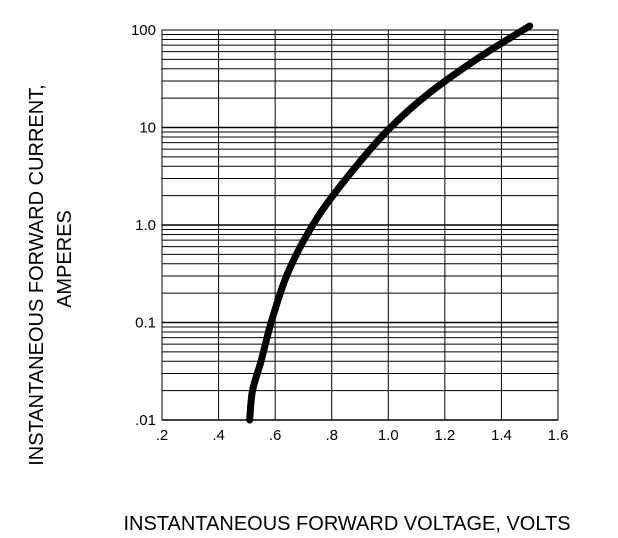  Describe the element at coordinates (218, 435) in the screenshot. I see `x-tick-label: .4` at that location.